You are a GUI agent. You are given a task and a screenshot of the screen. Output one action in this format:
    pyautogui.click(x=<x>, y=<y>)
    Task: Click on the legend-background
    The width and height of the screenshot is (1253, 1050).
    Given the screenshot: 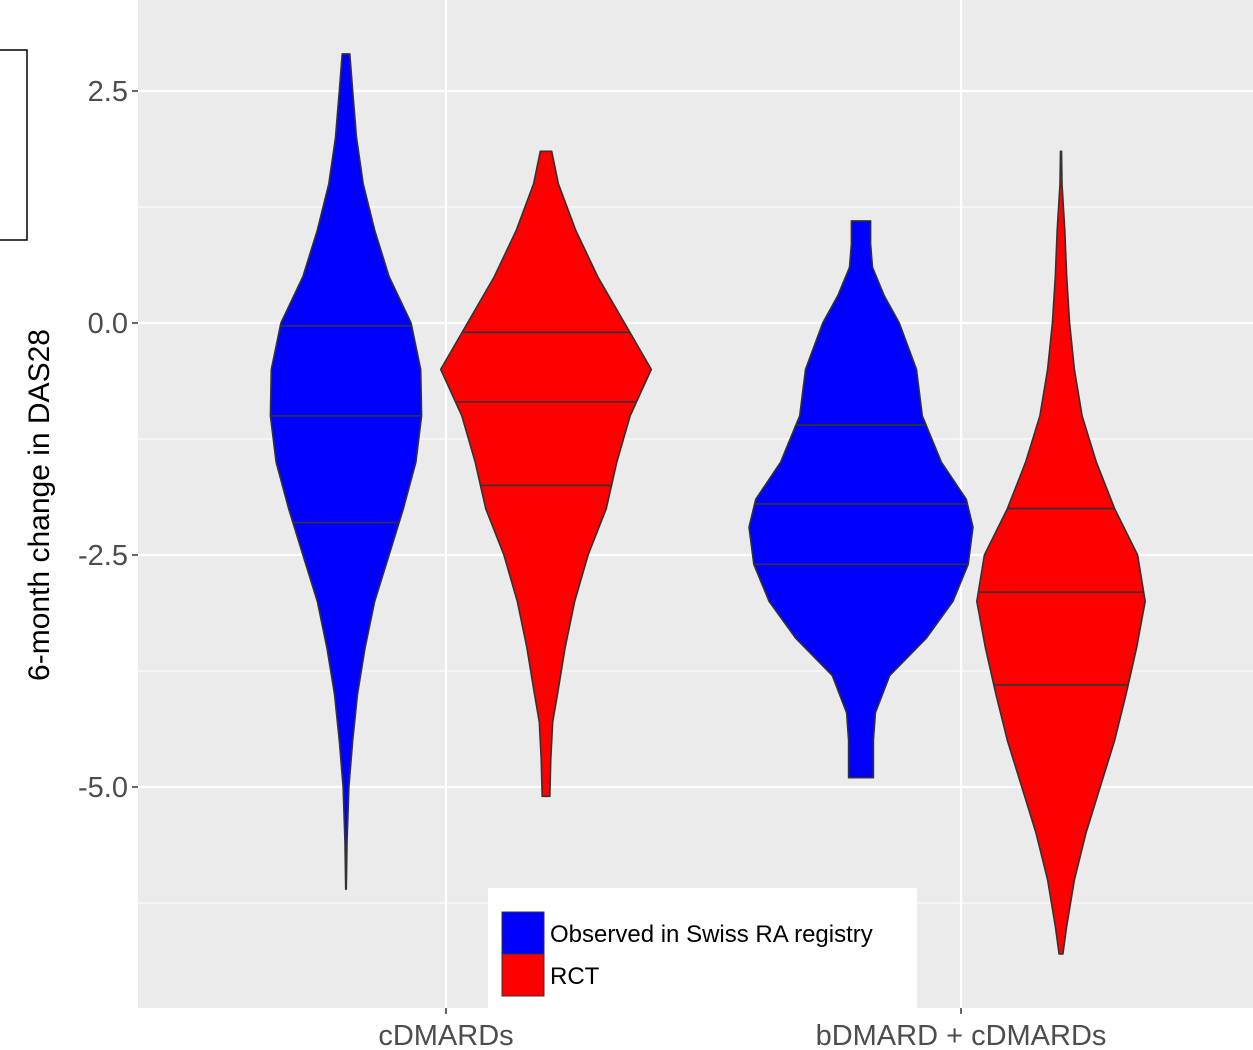 What is the action you would take?
    pyautogui.click(x=702, y=948)
    